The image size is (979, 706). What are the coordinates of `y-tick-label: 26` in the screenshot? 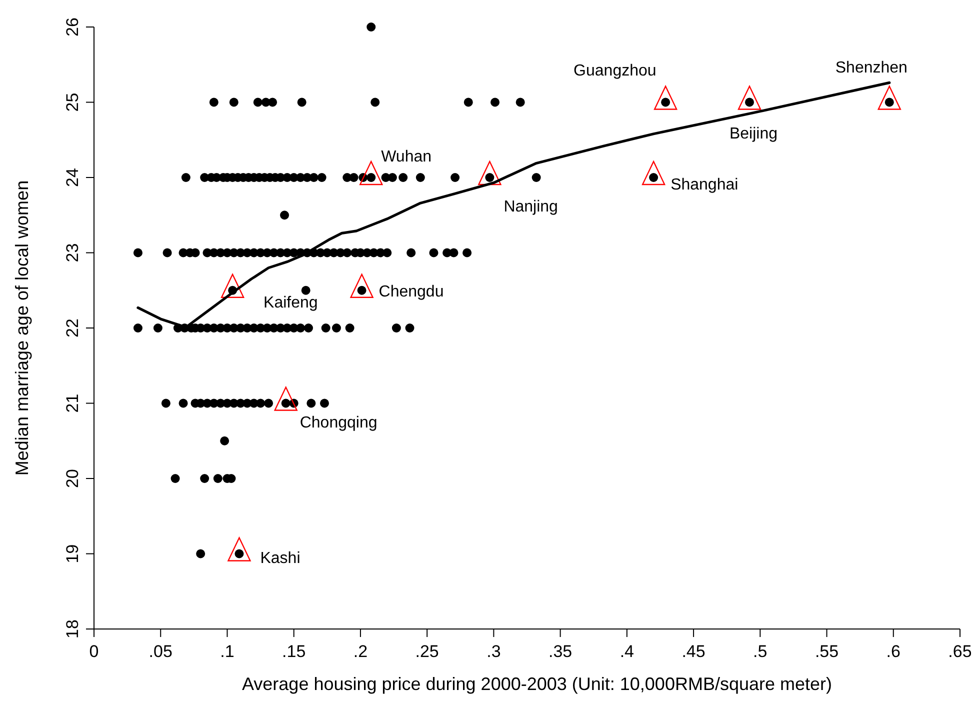 It's located at (72, 27).